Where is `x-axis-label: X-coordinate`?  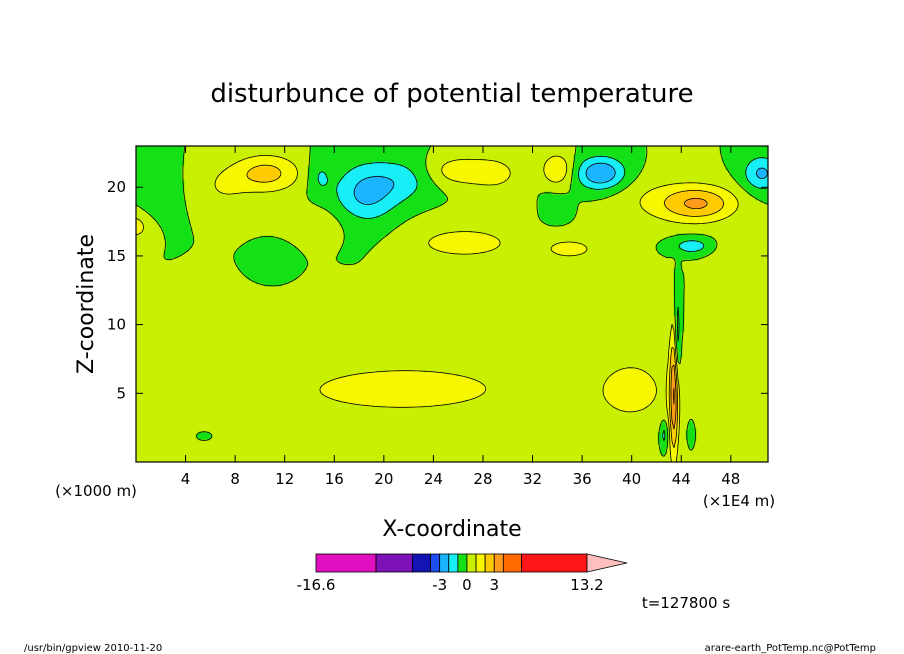
x-axis-label: X-coordinate is located at coordinates (451, 529).